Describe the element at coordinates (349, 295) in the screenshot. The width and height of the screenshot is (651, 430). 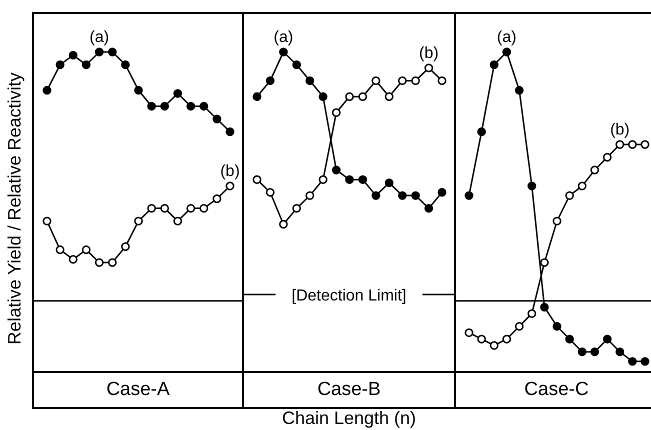
I see `ref-line-label: [Detection Limit]` at that location.